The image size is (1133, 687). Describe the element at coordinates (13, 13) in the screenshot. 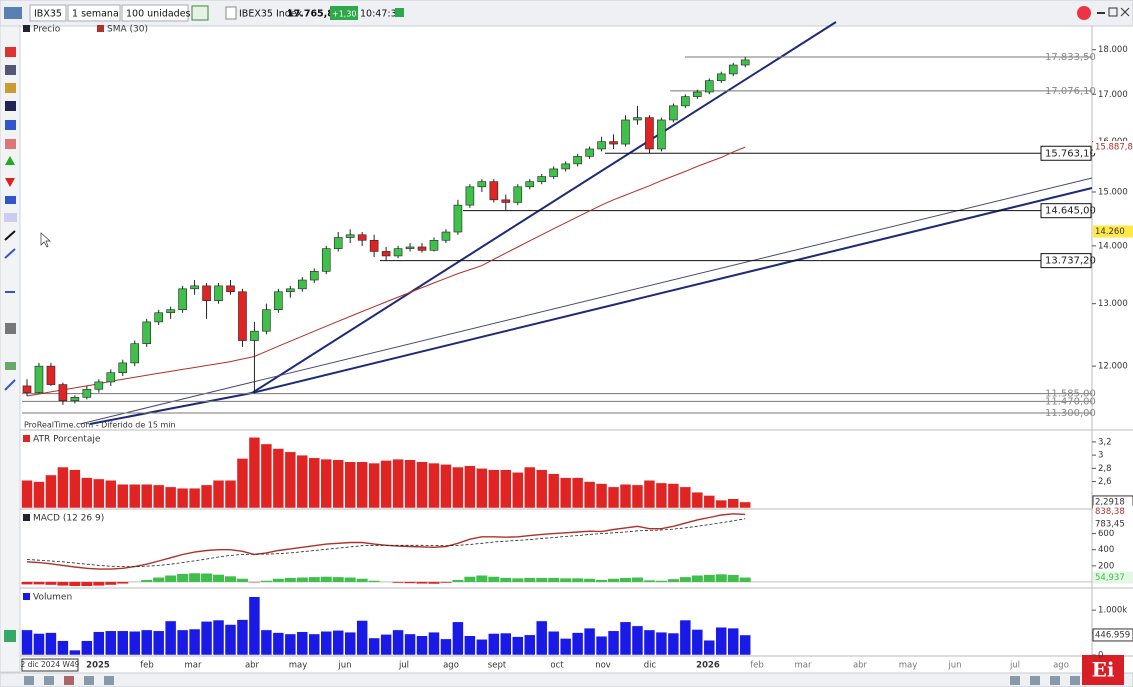

I see `toolbar-icon` at that location.